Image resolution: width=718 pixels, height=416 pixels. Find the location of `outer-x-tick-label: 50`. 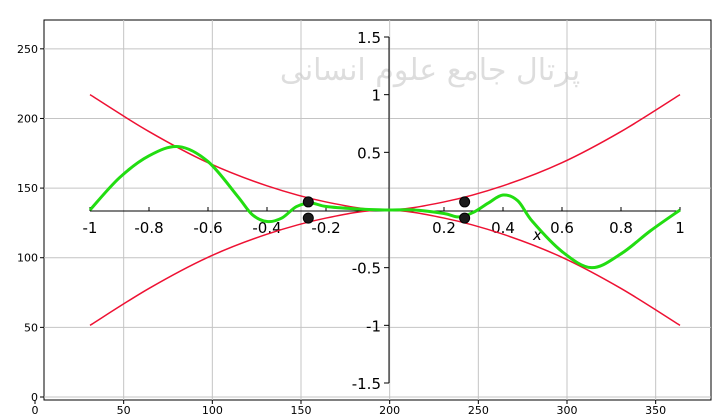

outer-x-tick-label: 50 is located at coordinates (124, 410).